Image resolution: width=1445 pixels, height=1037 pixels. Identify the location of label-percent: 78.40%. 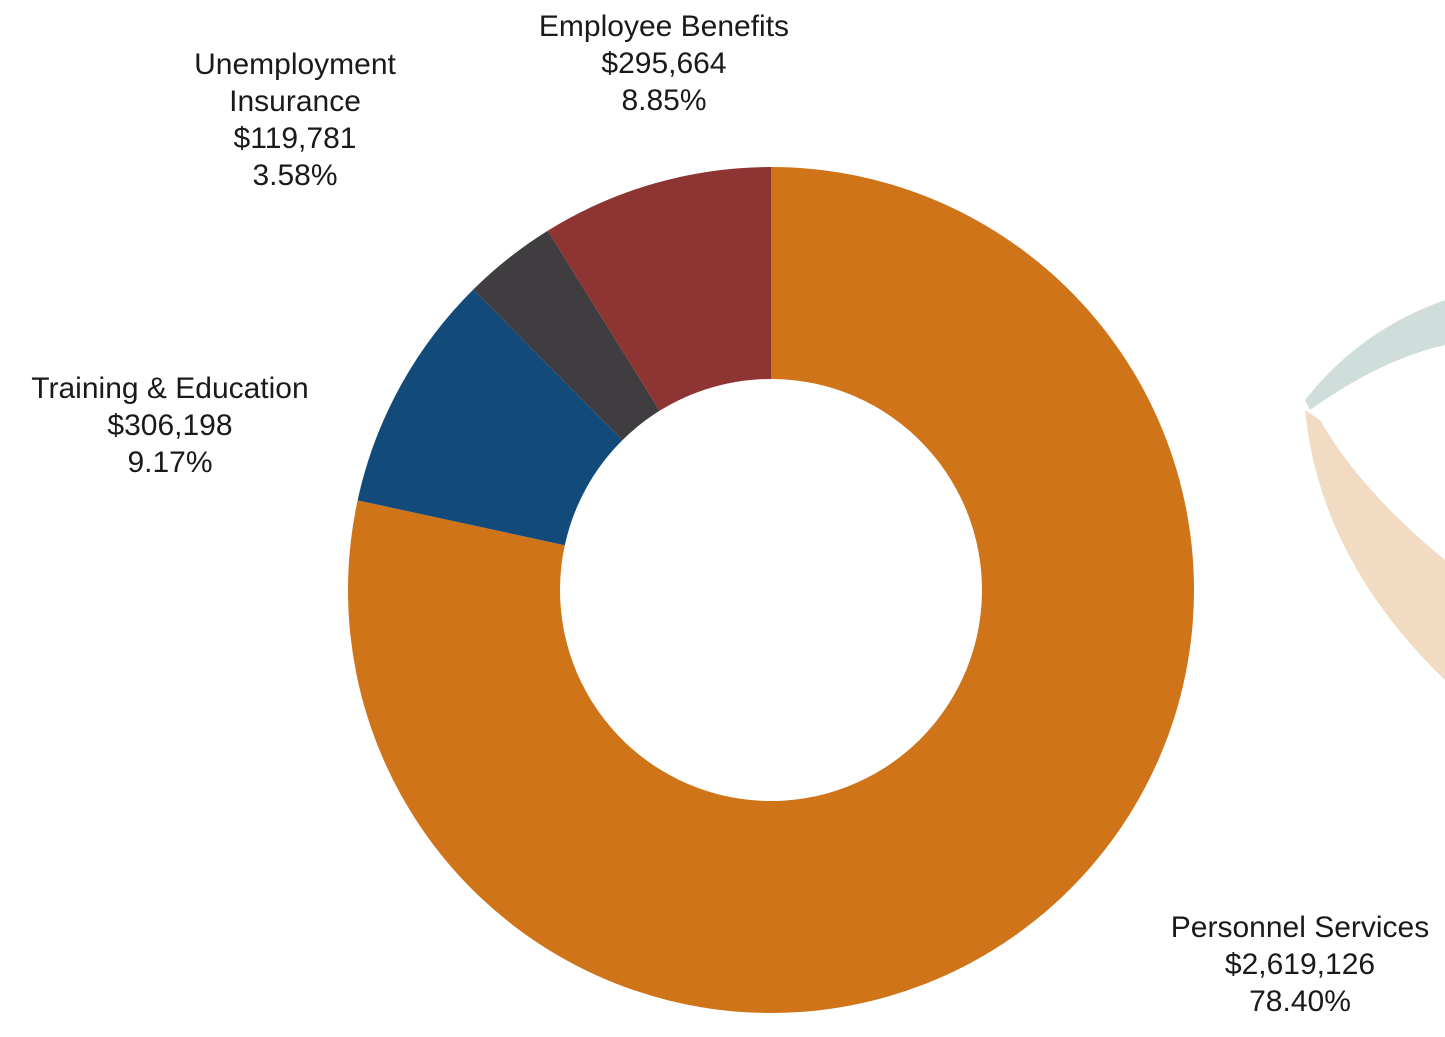
(1300, 1001).